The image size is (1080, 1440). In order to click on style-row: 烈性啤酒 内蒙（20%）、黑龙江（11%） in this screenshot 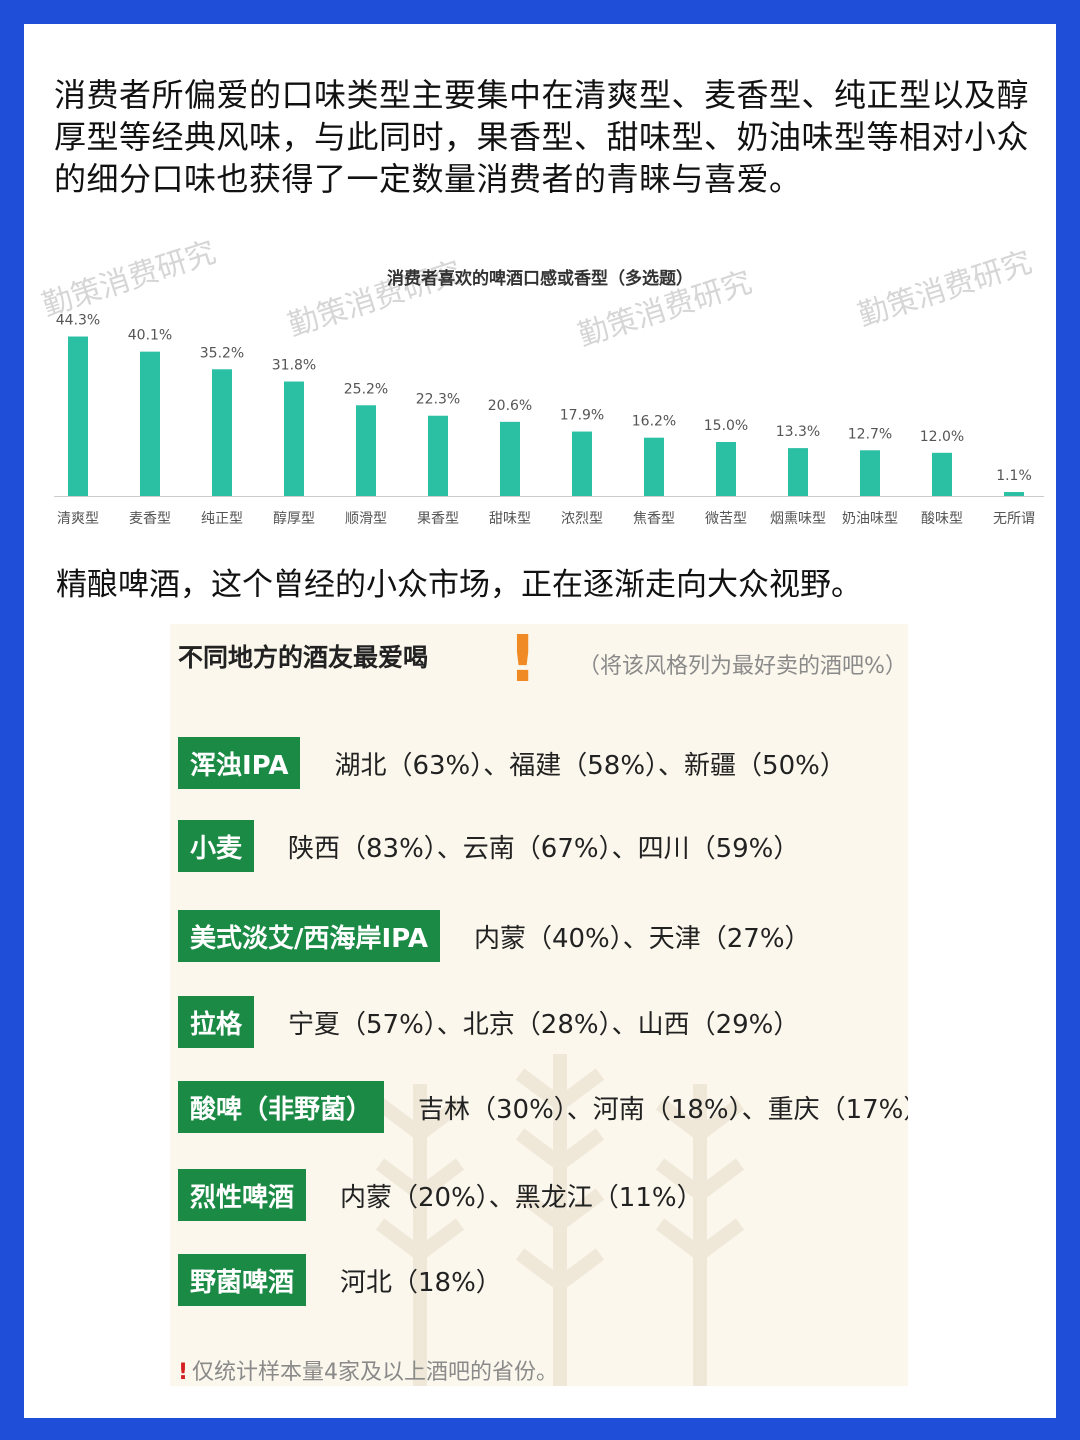, I will do `click(440, 1195)`.